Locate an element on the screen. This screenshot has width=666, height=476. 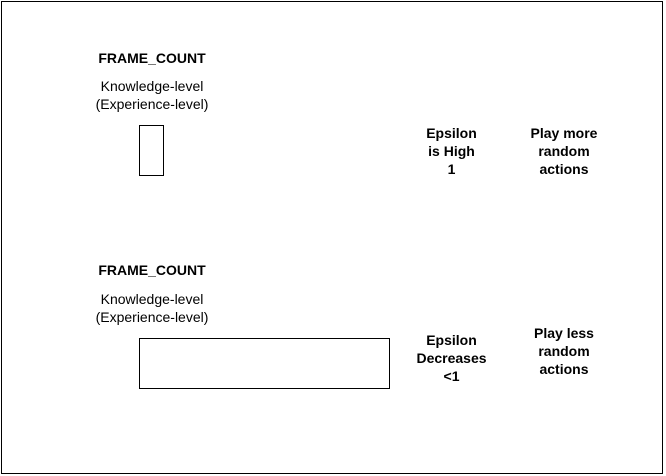
epsilon-note-bottom: Epsilon Decreases <1 is located at coordinates (451, 358).